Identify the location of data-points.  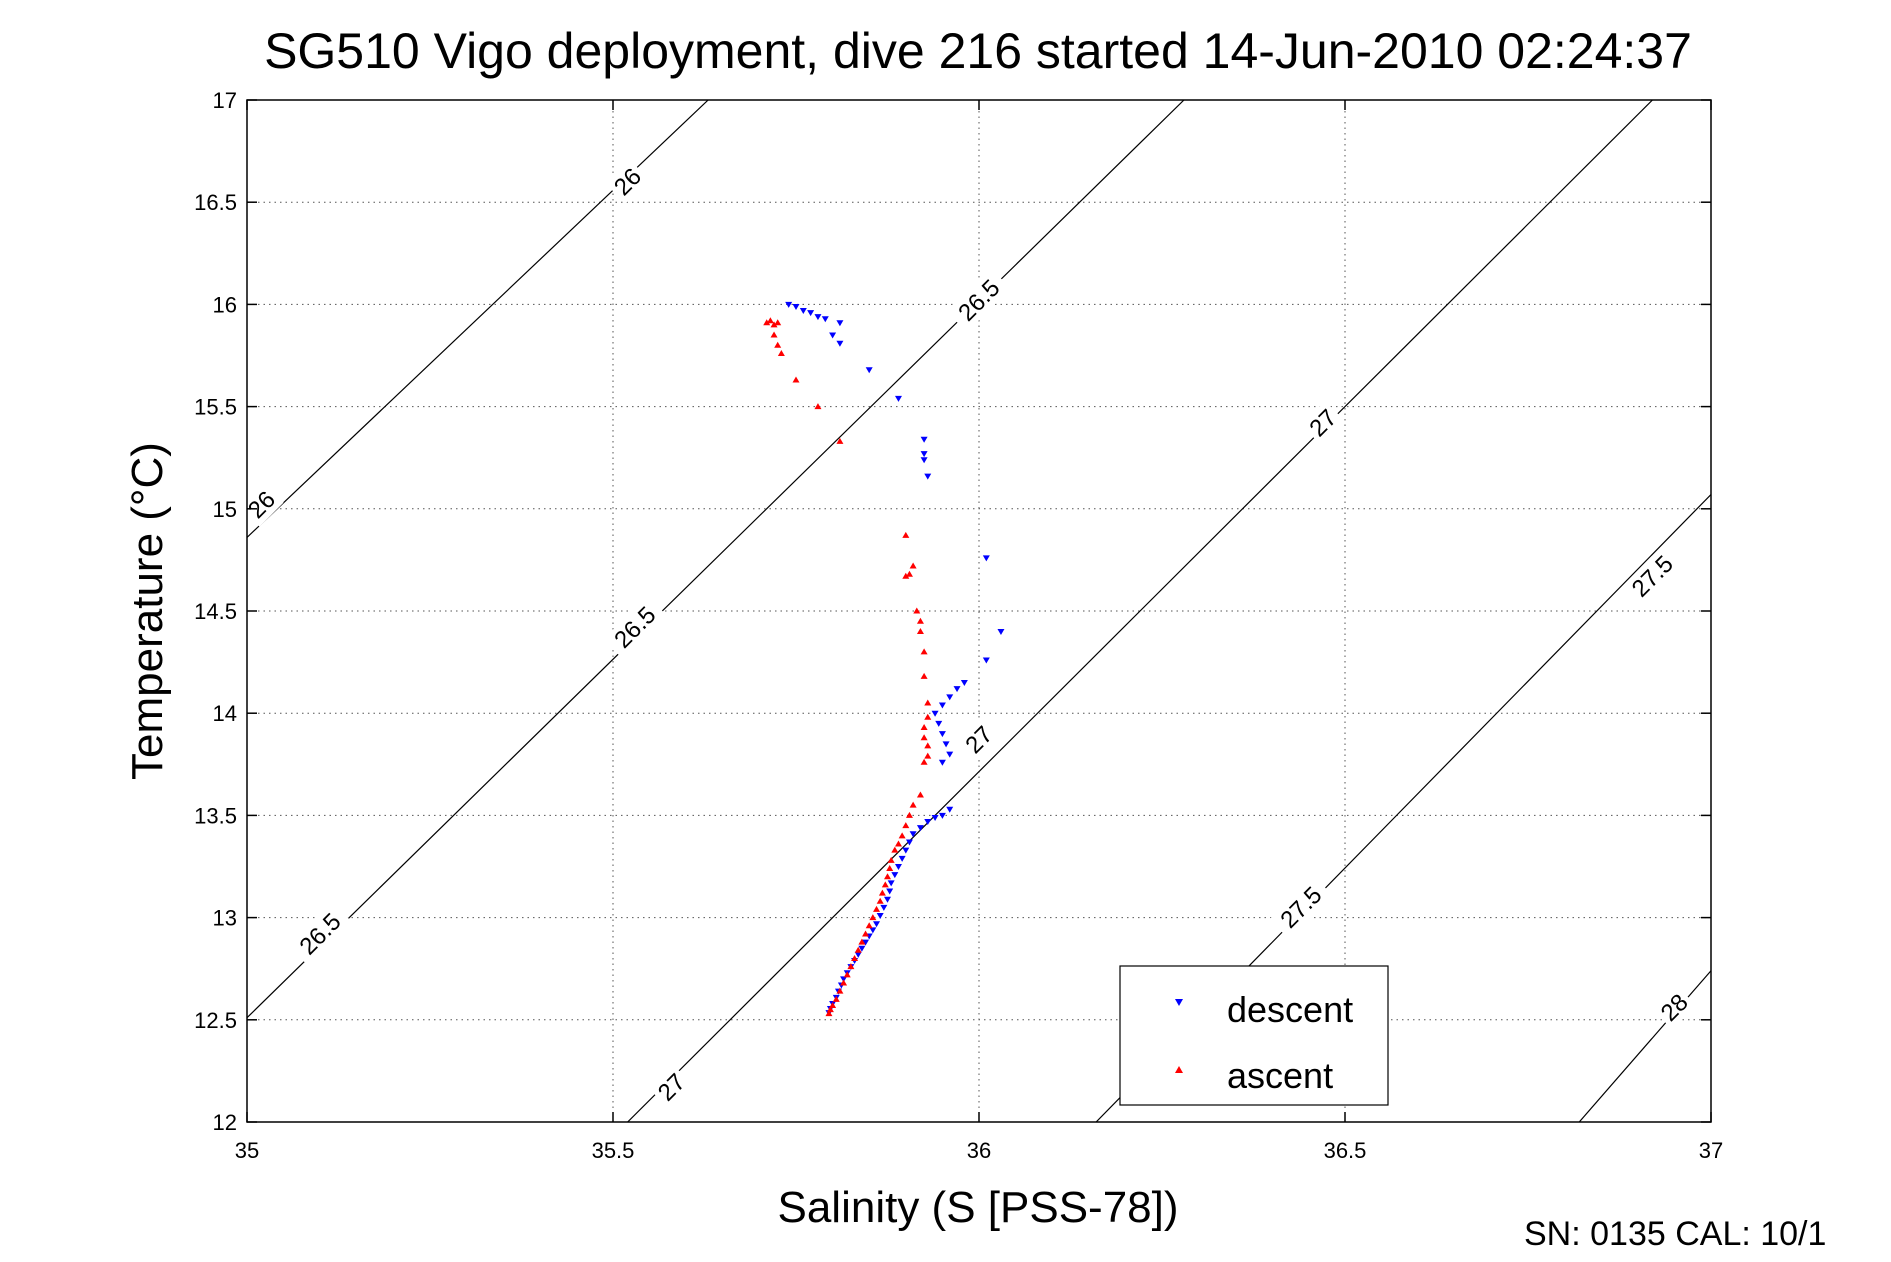
(884, 659).